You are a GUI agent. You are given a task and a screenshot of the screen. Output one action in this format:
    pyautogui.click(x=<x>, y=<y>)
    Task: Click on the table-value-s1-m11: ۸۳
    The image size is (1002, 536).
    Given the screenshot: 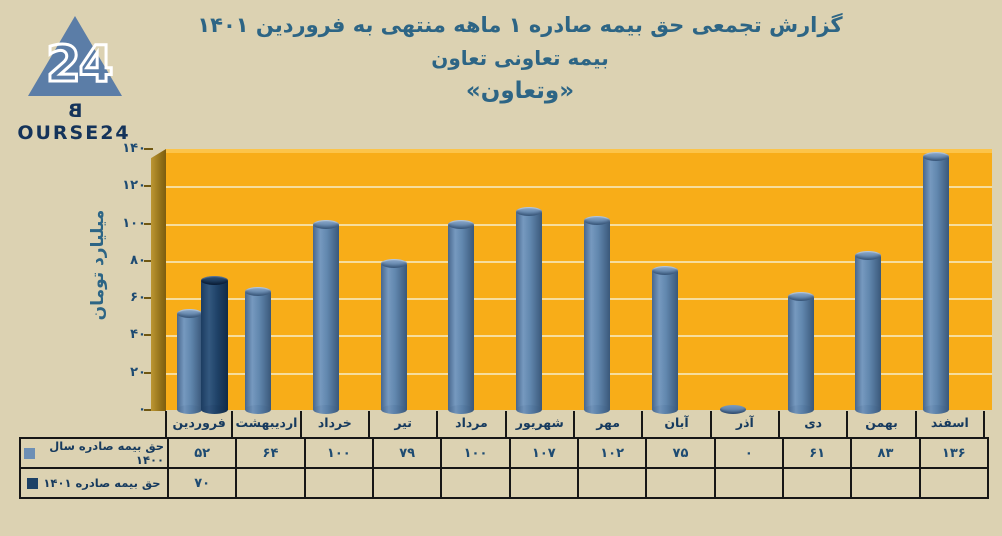 What is the action you would take?
    pyautogui.click(x=885, y=453)
    